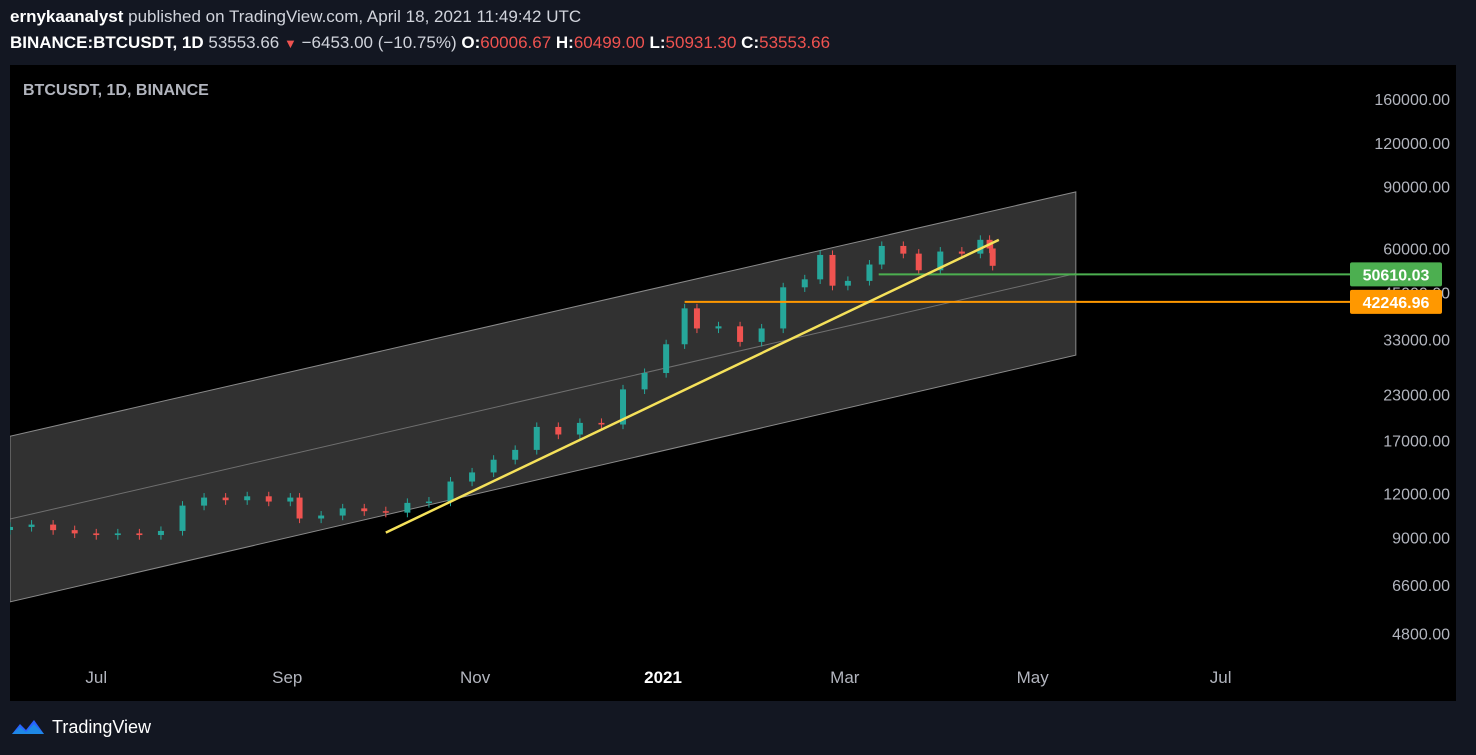 The width and height of the screenshot is (1476, 755). Describe the element at coordinates (564, 42) in the screenshot. I see `high-label: H:` at that location.